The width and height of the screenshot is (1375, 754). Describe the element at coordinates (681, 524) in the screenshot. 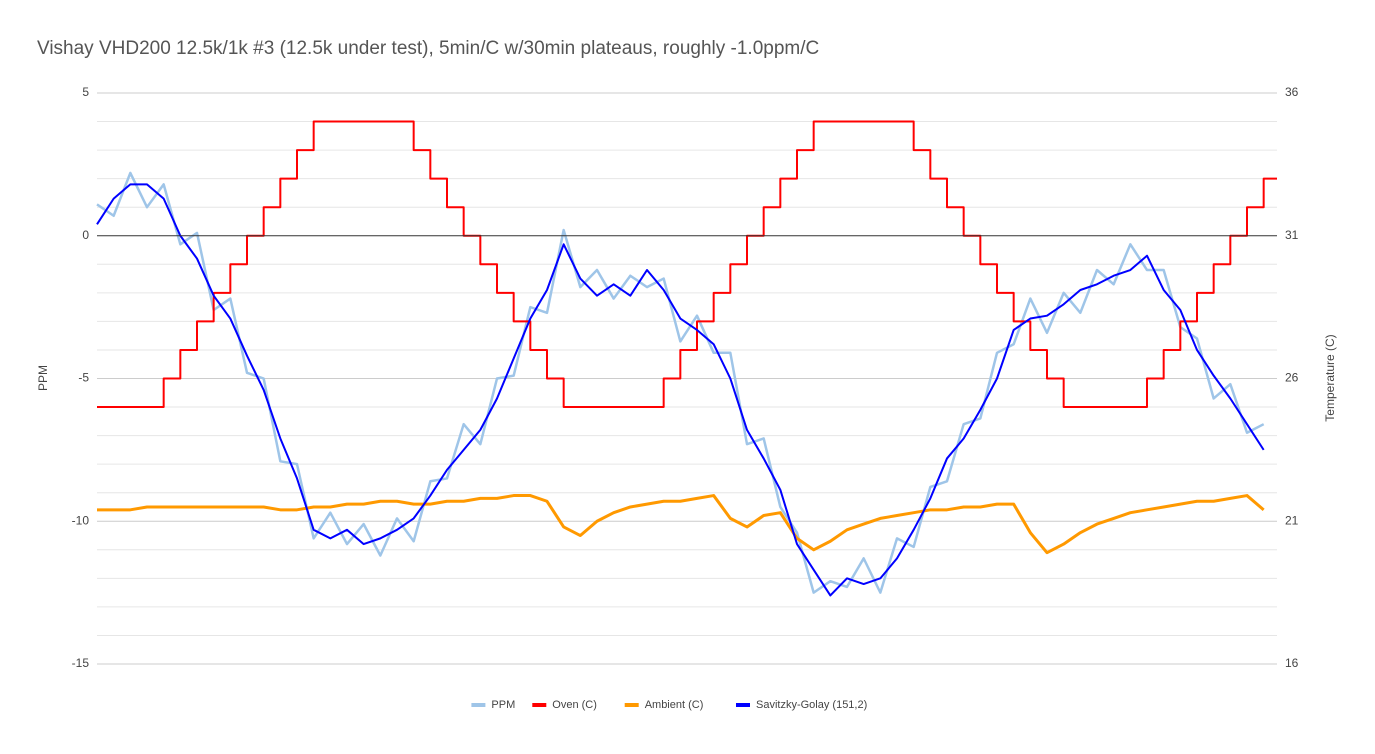

I see `series-line` at that location.